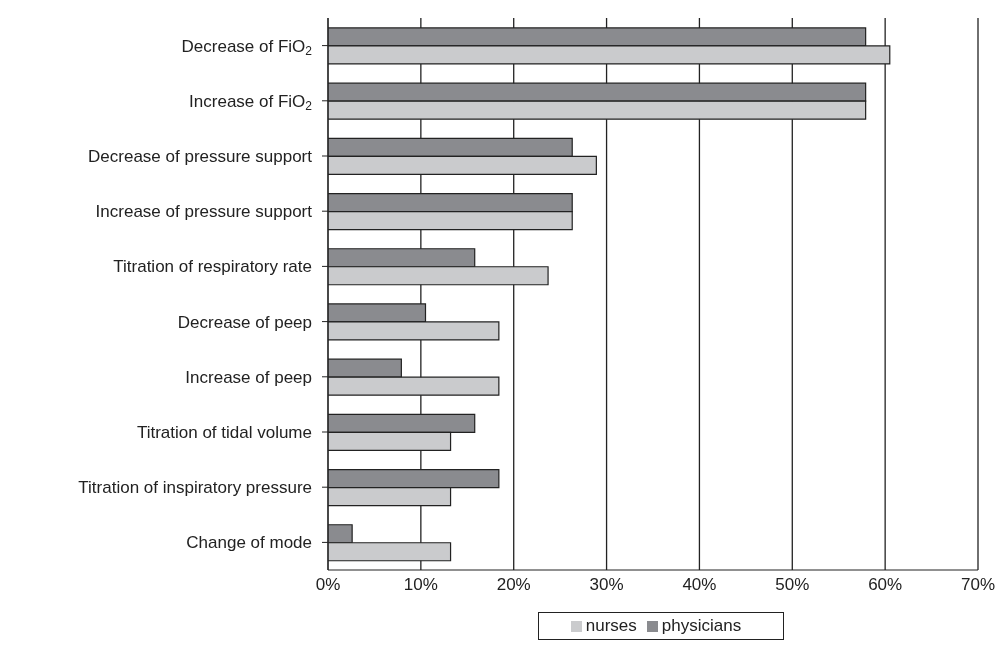  What do you see at coordinates (200, 156) in the screenshot?
I see `y-tick-label: Decrease of pressure support` at bounding box center [200, 156].